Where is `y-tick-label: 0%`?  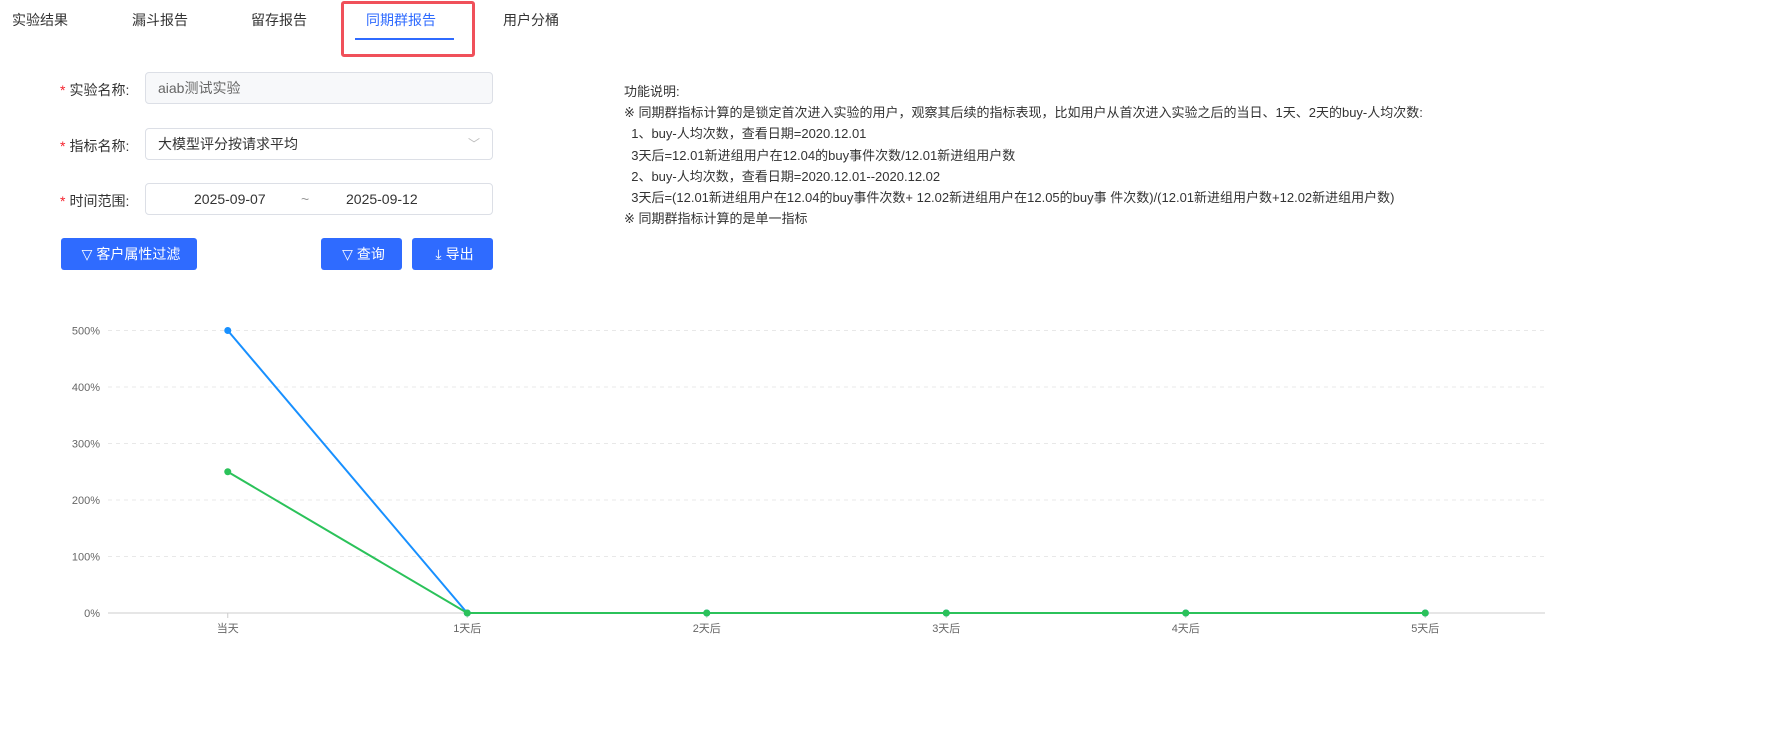
y-tick-label: 0% is located at coordinates (92, 614).